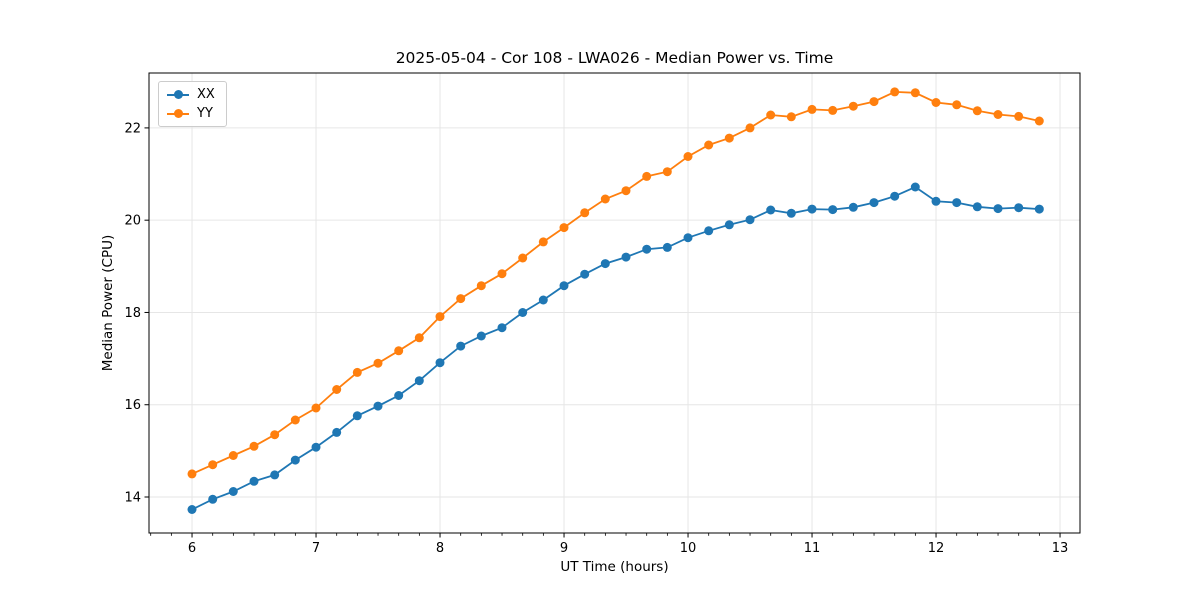 This screenshot has width=1200, height=600. What do you see at coordinates (688, 548) in the screenshot?
I see `x-tick-label: 10` at bounding box center [688, 548].